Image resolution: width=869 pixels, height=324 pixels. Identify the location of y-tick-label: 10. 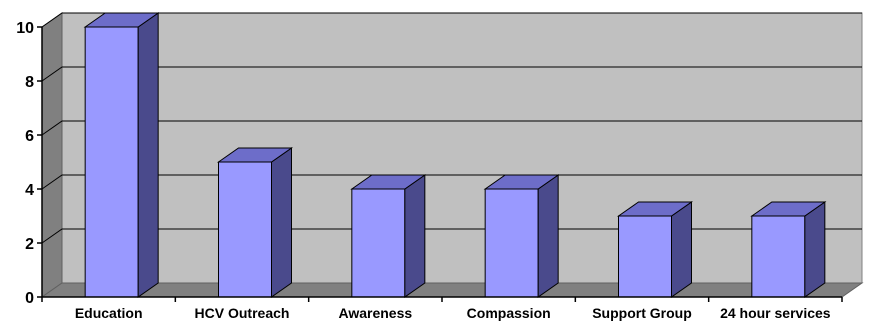
(25, 28).